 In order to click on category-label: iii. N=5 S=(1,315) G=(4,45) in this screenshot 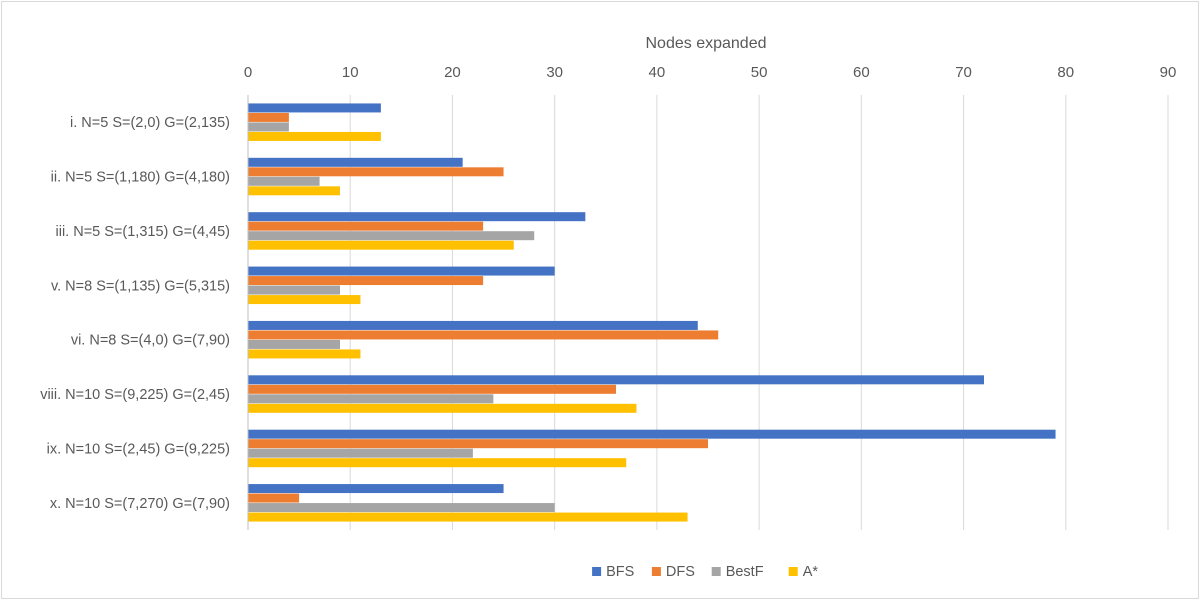, I will do `click(143, 232)`.